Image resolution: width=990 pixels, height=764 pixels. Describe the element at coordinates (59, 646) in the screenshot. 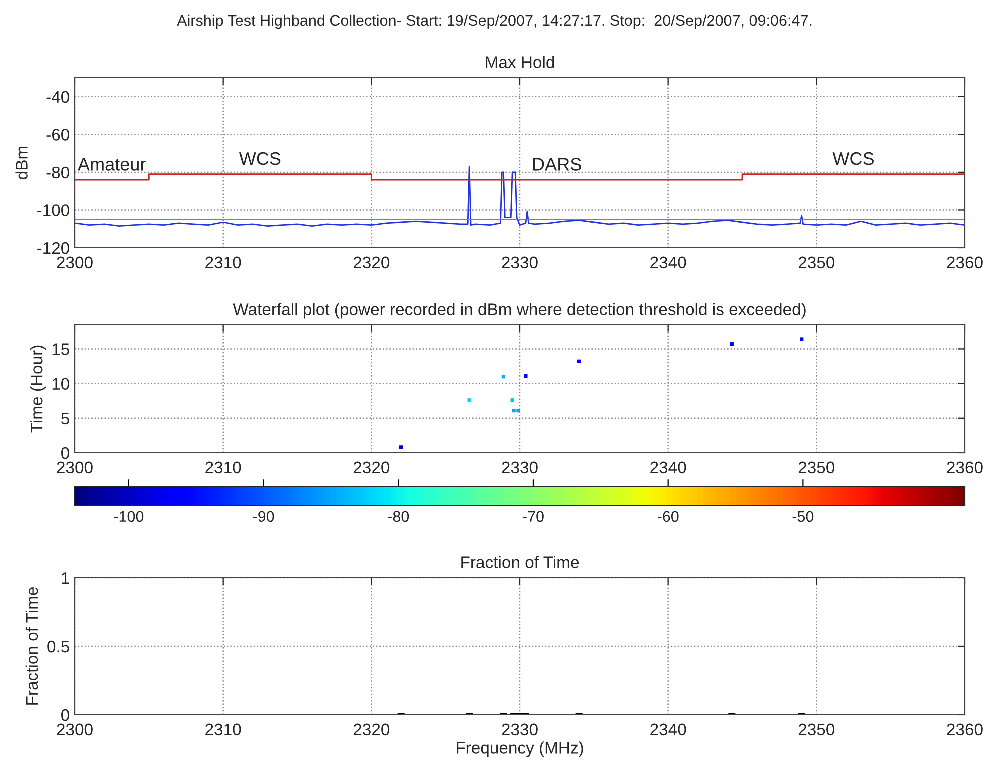

I see `y-tick-label: 0.5` at that location.